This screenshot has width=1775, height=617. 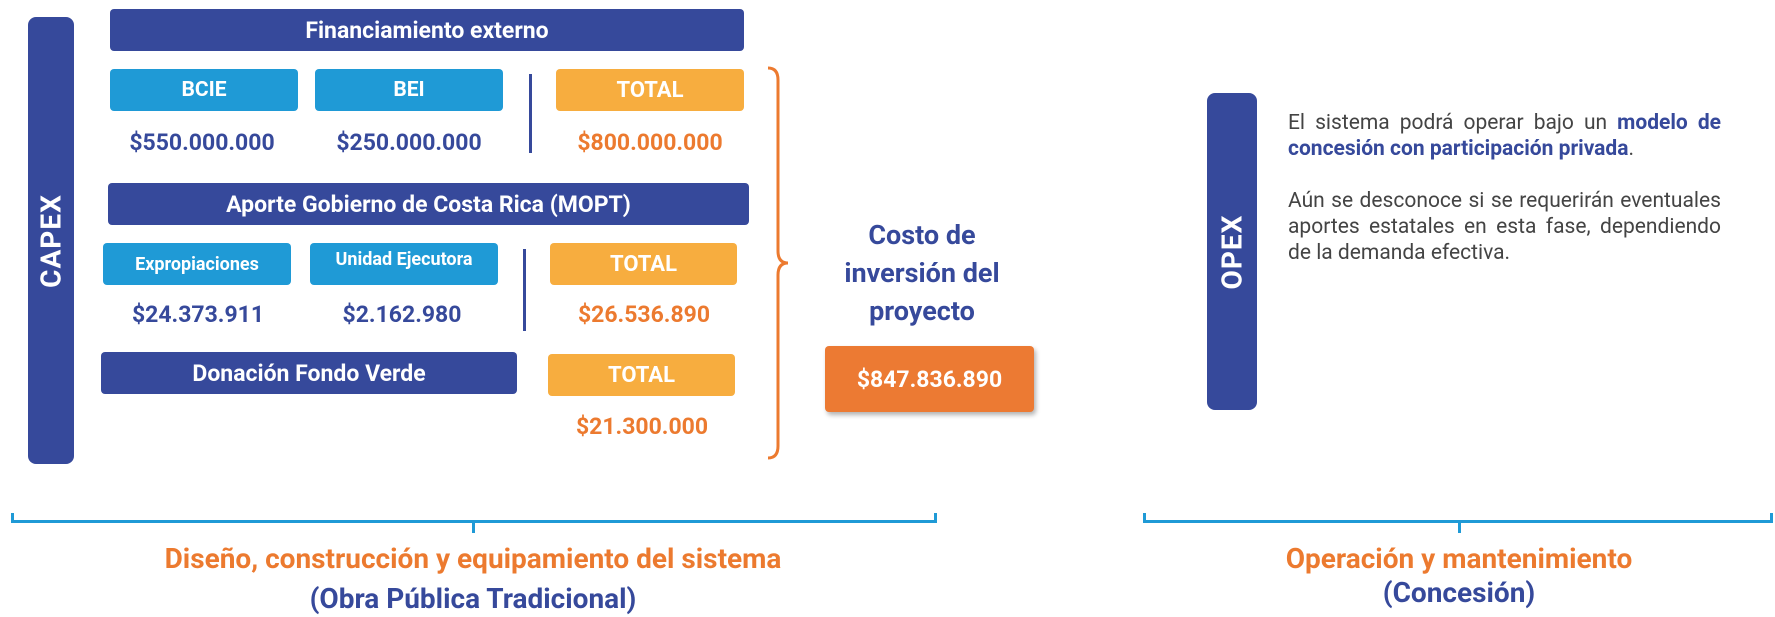 I want to click on cost-label: Costo de inversión del proyecto, so click(x=922, y=273).